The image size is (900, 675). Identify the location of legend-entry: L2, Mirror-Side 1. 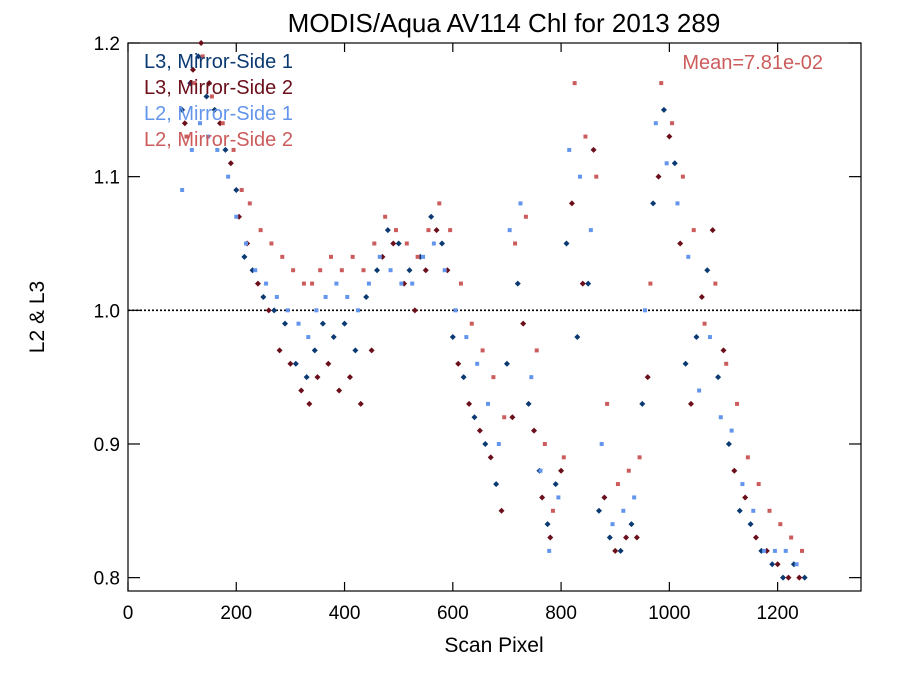
(218, 114).